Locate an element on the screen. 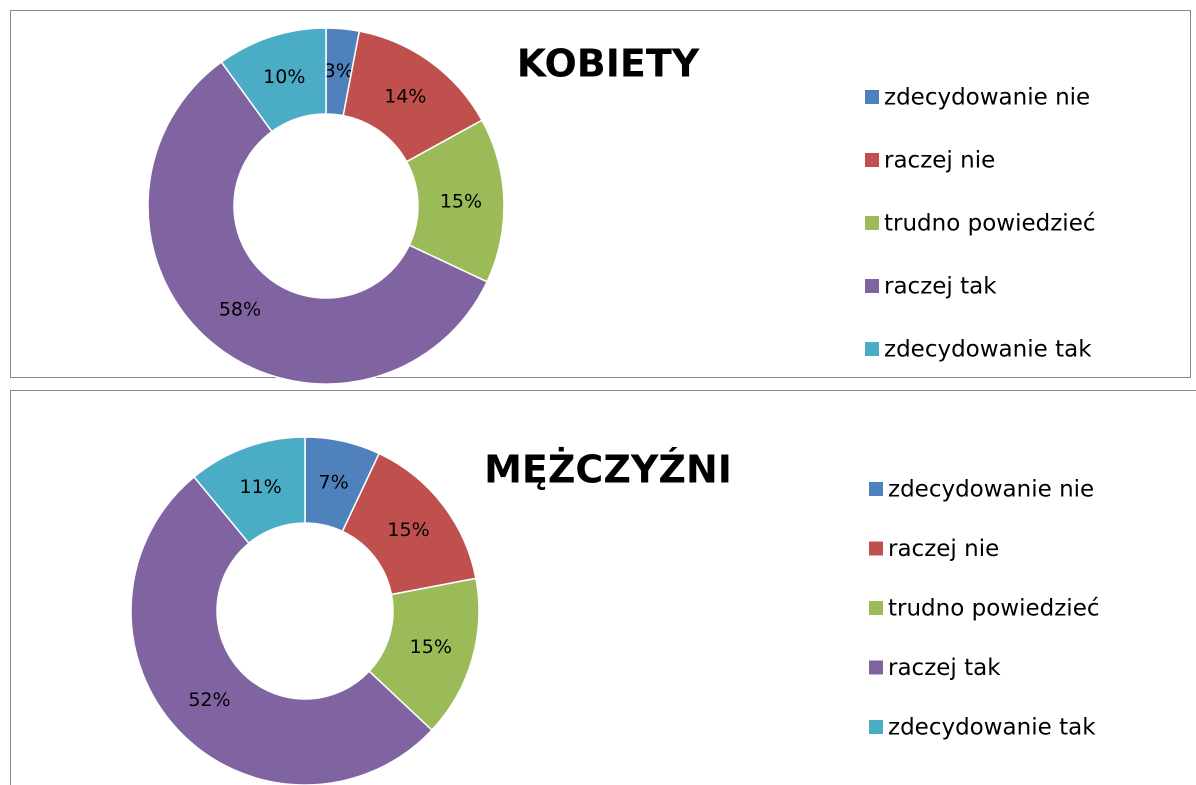 This screenshot has height=785, width=1196. data-label: 14% is located at coordinates (405, 96).